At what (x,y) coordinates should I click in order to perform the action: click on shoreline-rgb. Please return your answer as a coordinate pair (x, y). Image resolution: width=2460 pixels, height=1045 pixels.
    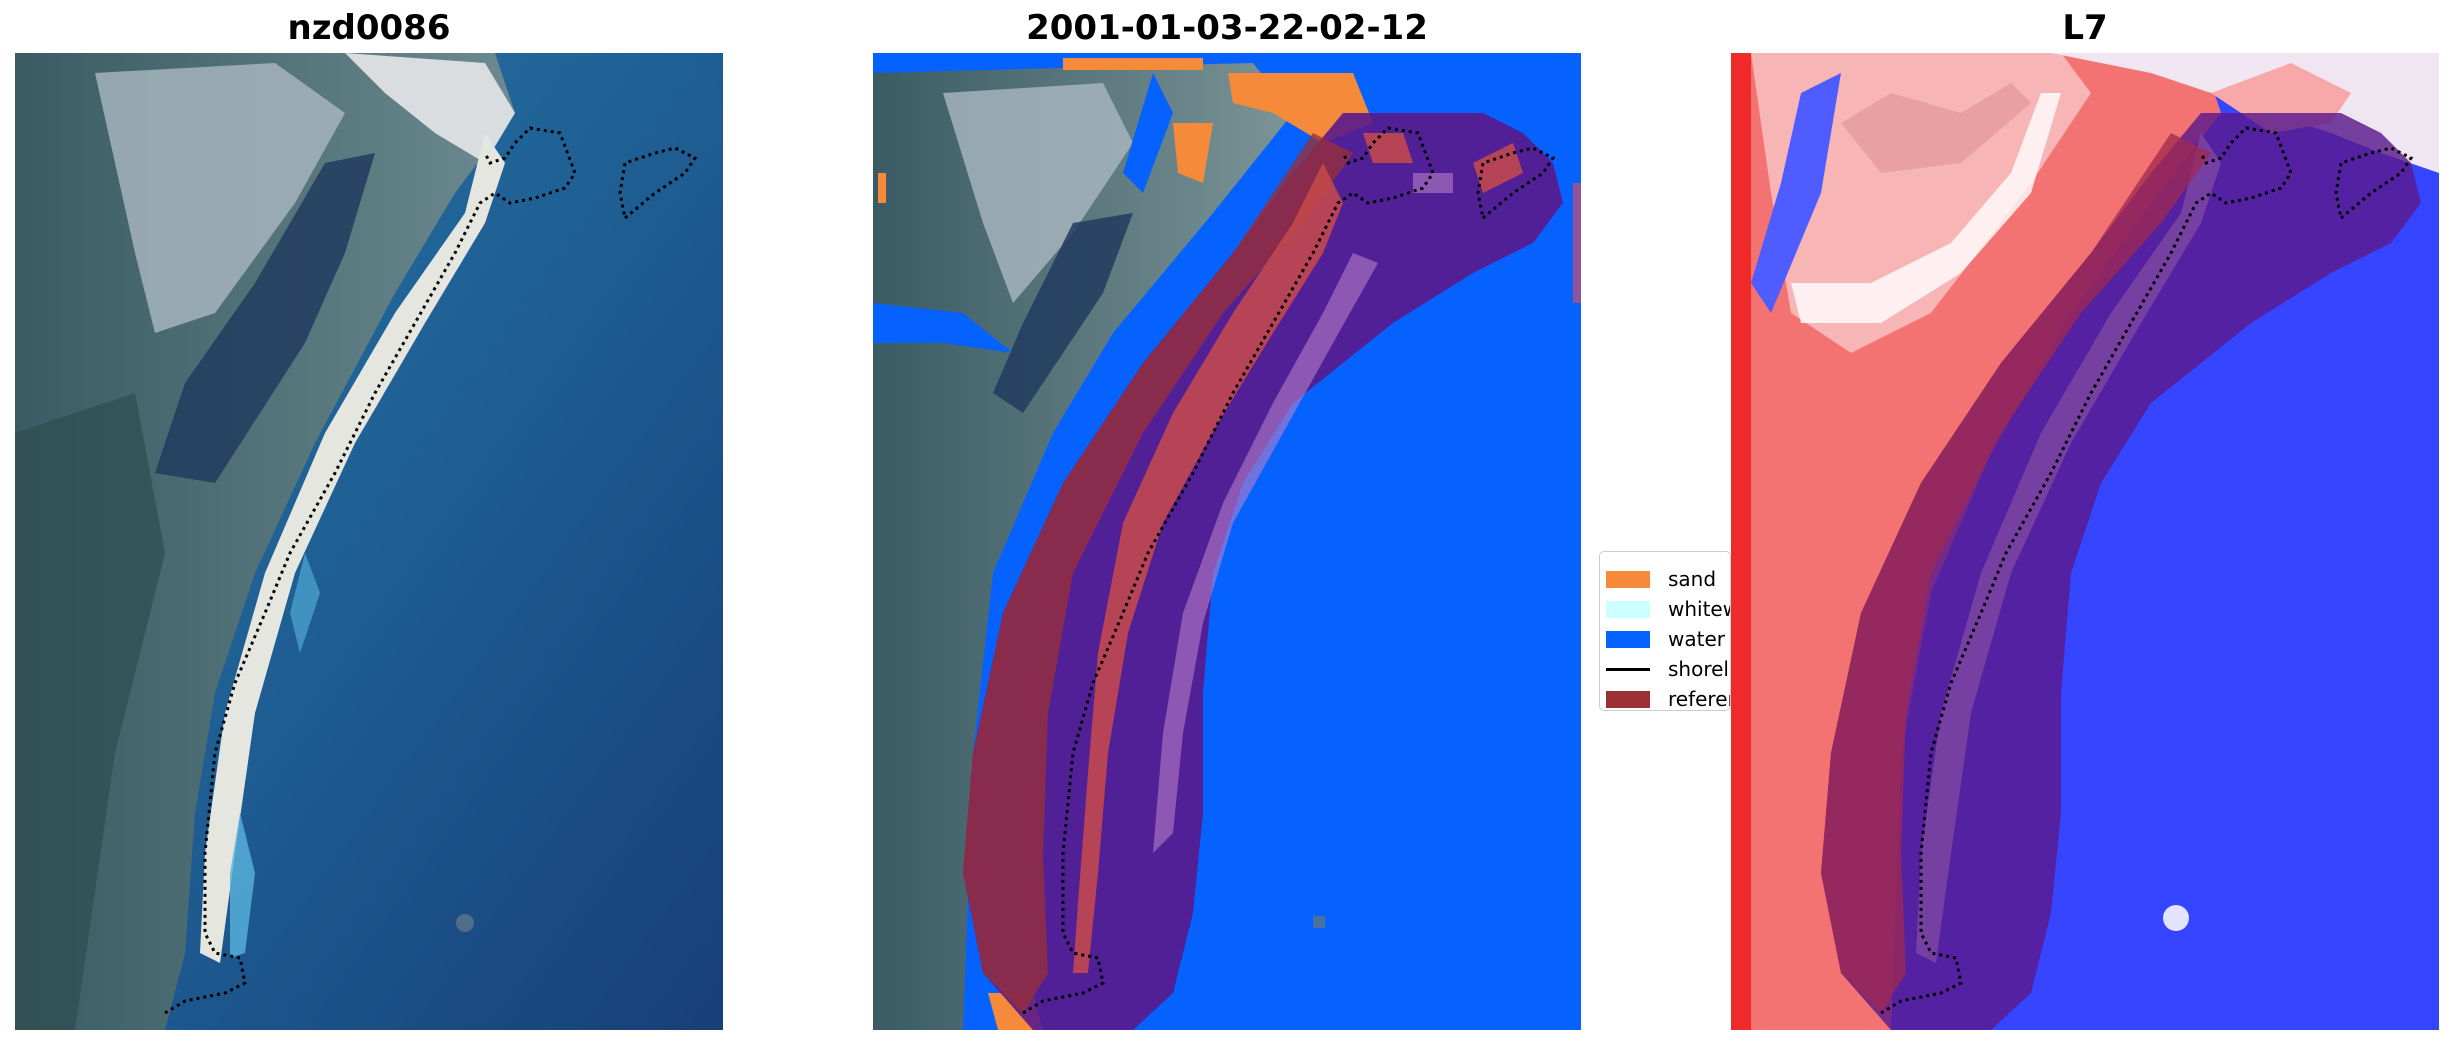
    Looking at the image, I should click on (370, 570).